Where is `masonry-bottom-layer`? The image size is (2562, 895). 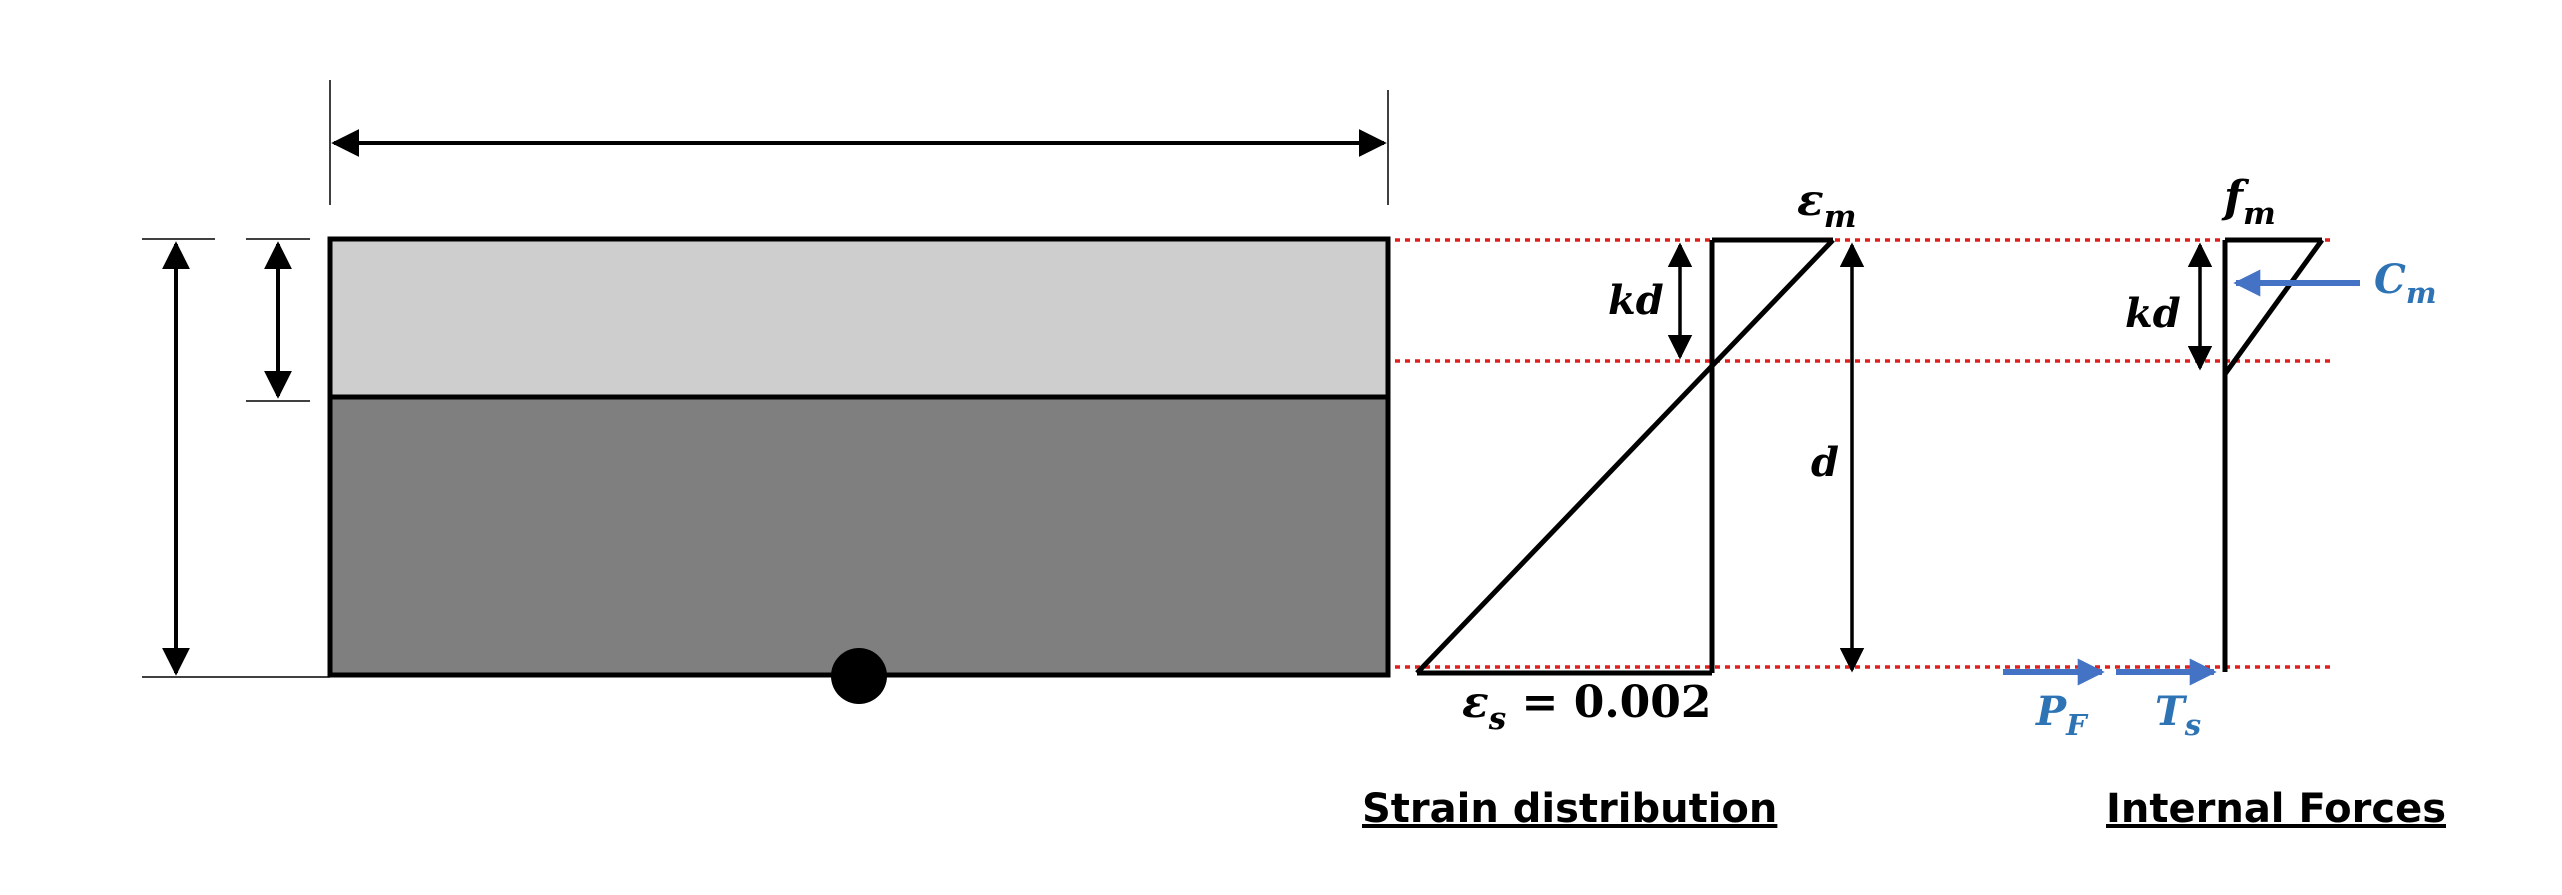 masonry-bottom-layer is located at coordinates (859, 536).